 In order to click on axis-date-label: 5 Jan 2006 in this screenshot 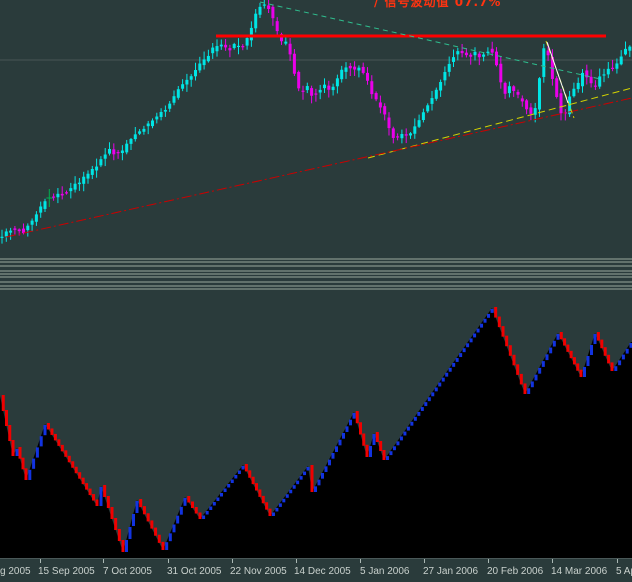, I will do `click(385, 571)`.